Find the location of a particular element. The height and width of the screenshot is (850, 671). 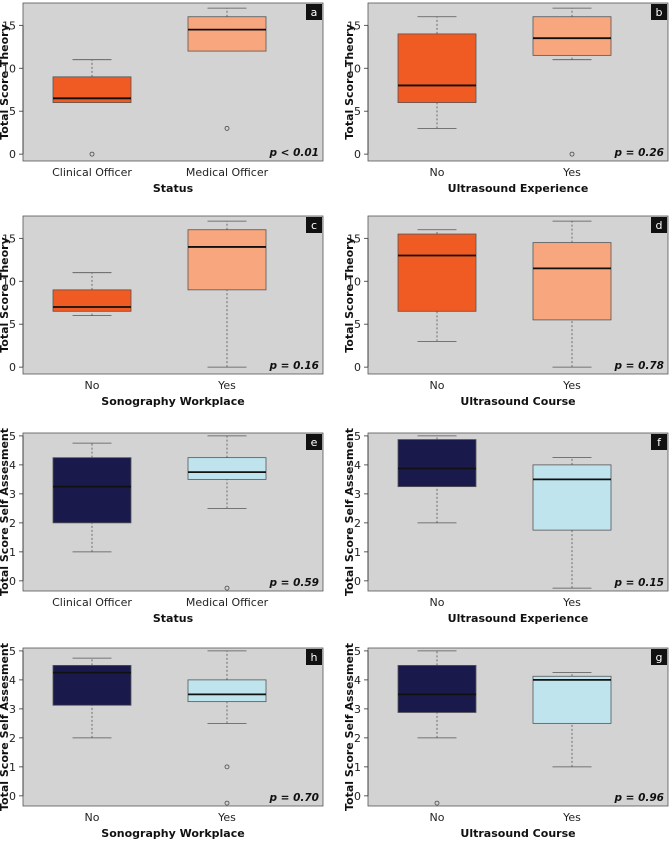

panel-letter: e is located at coordinates (314, 442).